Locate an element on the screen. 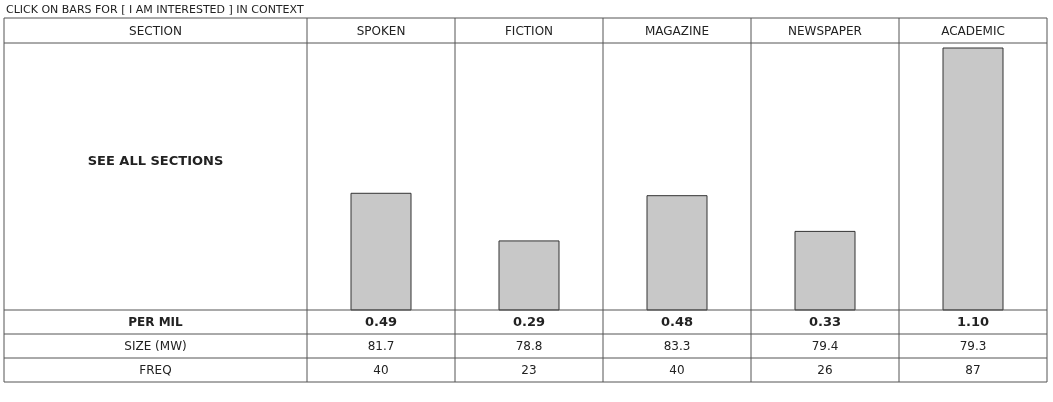 The width and height of the screenshot is (1053, 402). data-label: 0.29 is located at coordinates (529, 321).